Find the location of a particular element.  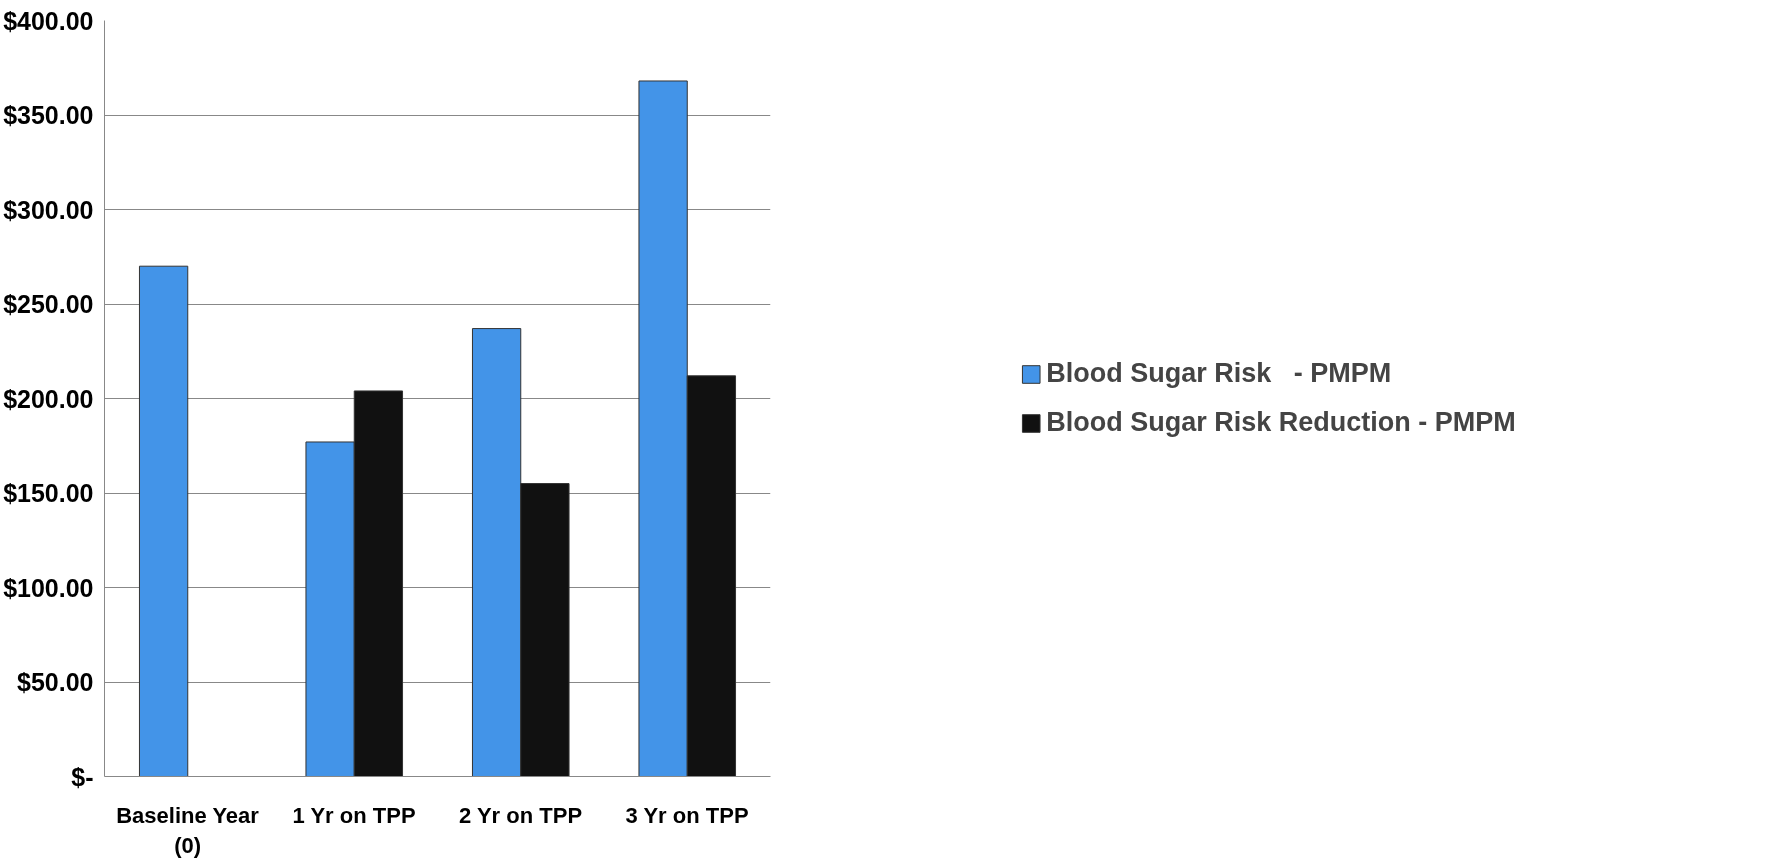

legend-label: Blood Sugar Risk Reduction - PMPM is located at coordinates (1281, 422).